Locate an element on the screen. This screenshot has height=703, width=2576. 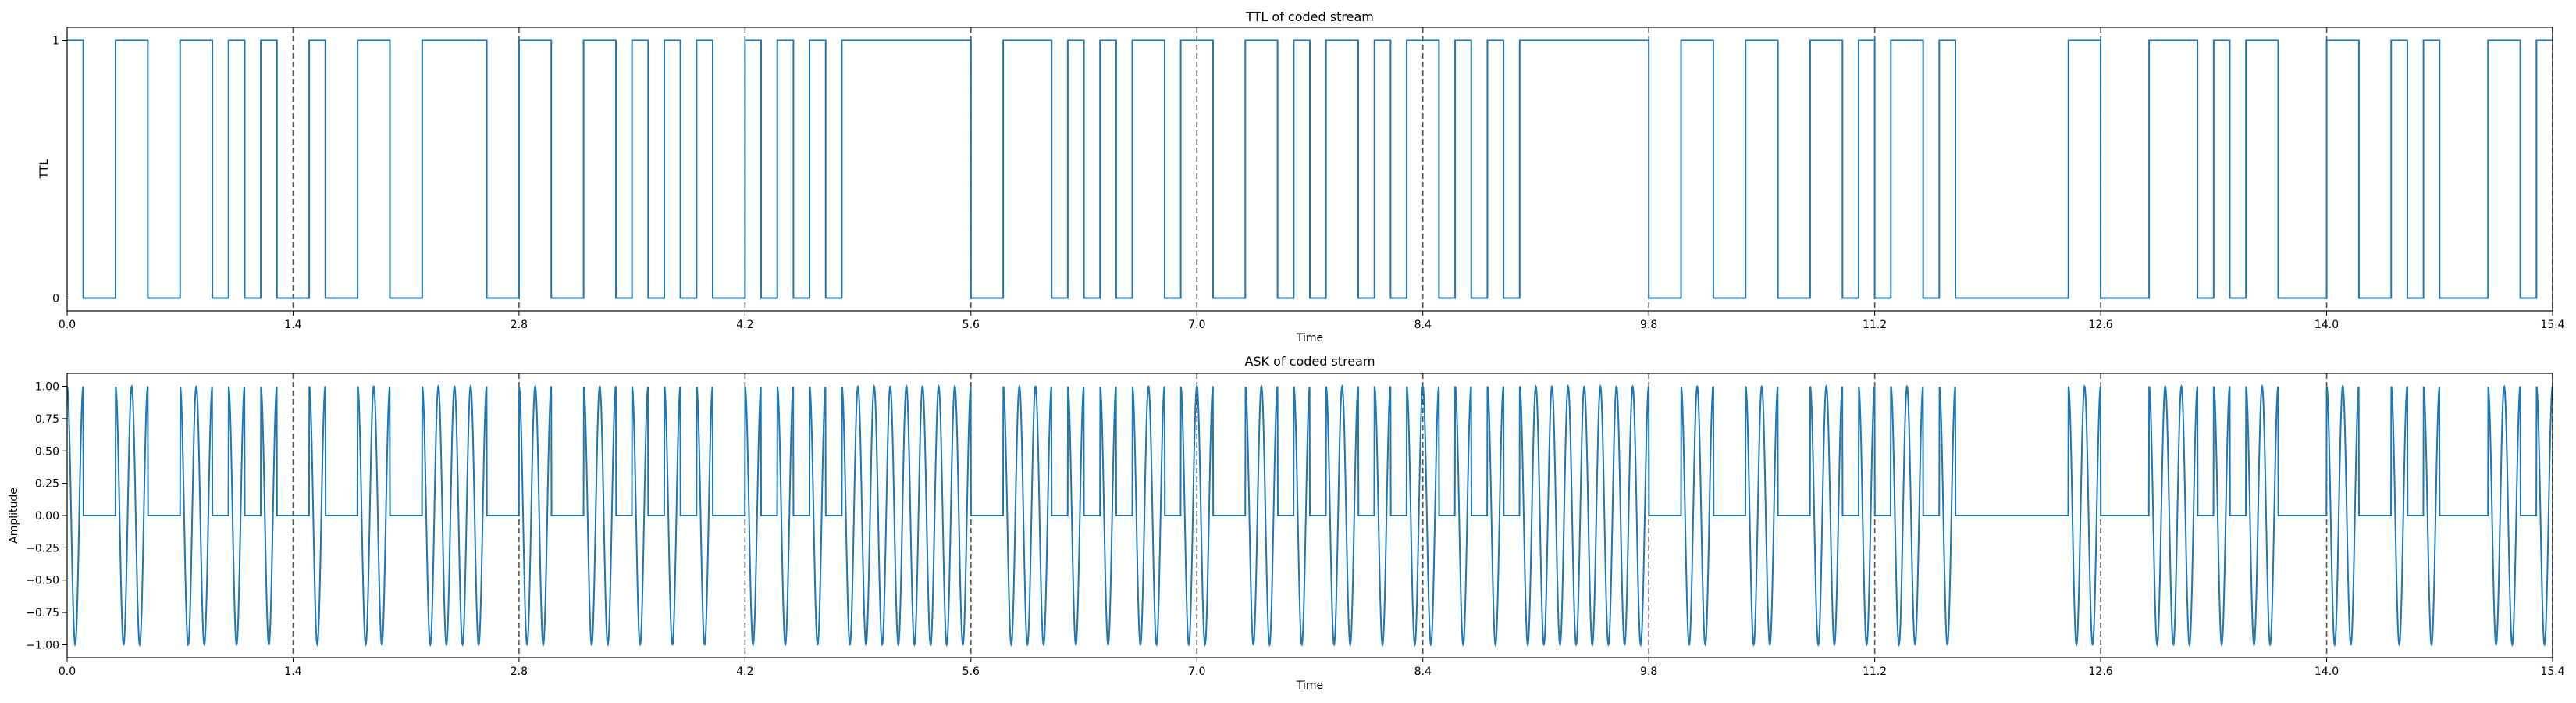
ask-y-axis-label: Amplitude is located at coordinates (14, 515).